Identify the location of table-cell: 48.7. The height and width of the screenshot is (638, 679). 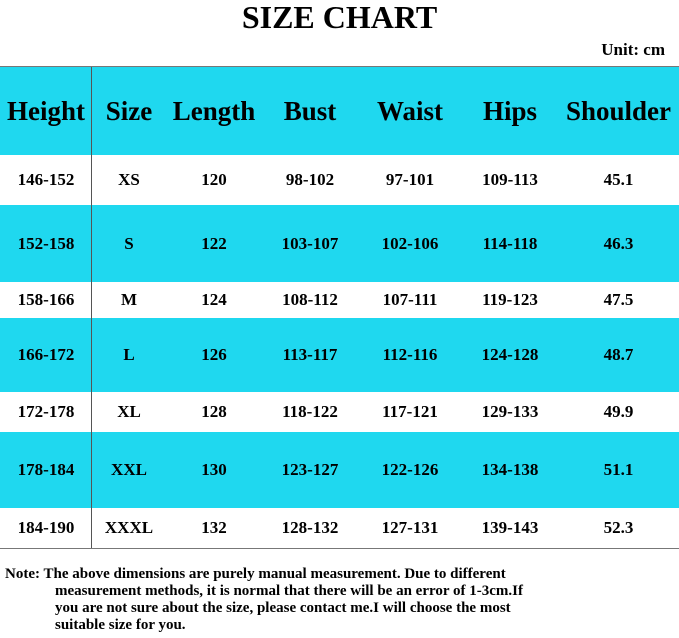
(618, 354).